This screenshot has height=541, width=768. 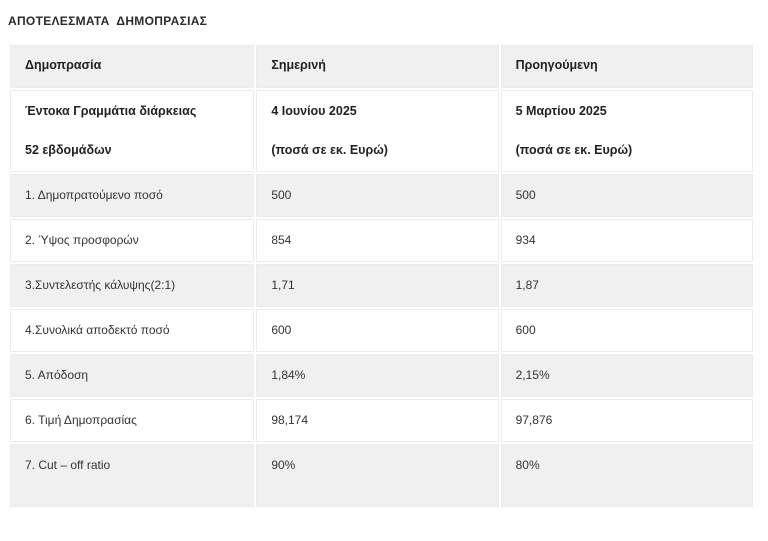 I want to click on table-row: 1. Δημοπρατούμενο ποσό 500 500, so click(x=381, y=195).